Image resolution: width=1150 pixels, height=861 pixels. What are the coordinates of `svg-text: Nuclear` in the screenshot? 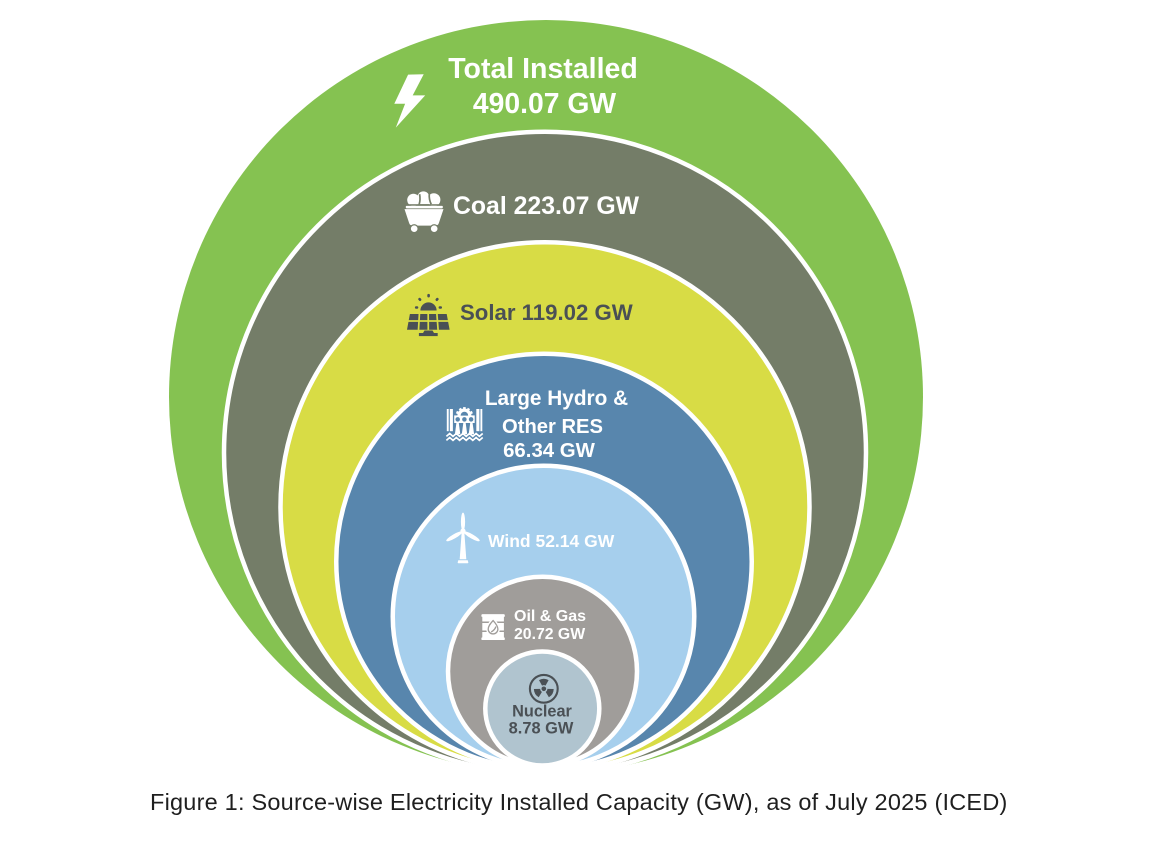 It's located at (542, 712).